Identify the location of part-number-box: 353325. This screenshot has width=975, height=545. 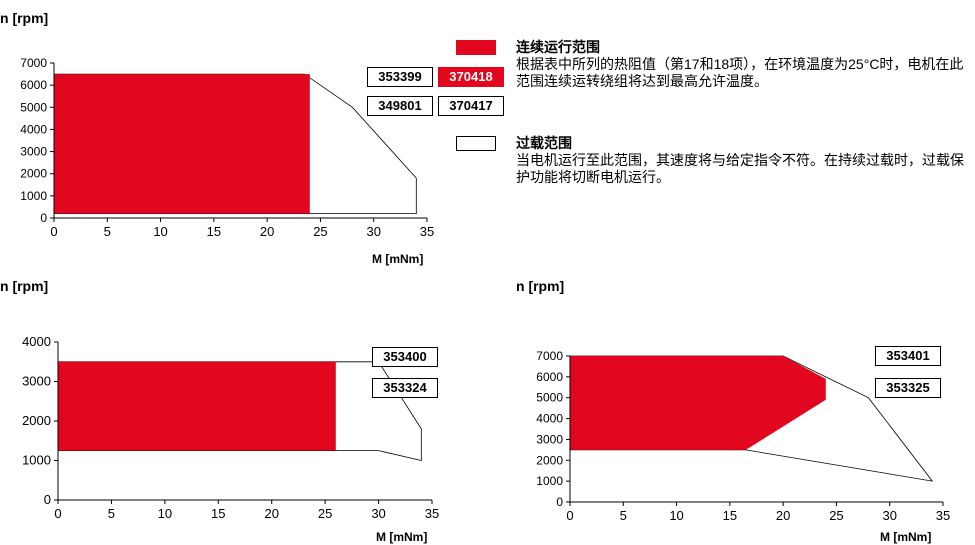
(908, 388).